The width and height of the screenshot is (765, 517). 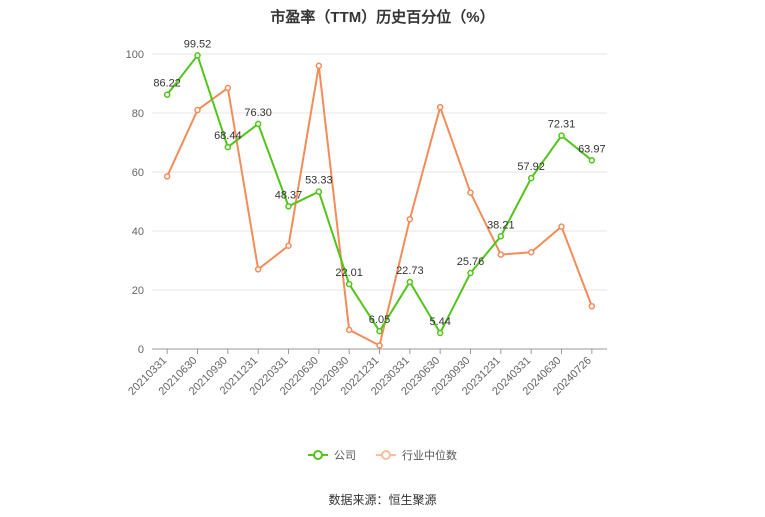 I want to click on data-label-company: 63.97, so click(x=592, y=149).